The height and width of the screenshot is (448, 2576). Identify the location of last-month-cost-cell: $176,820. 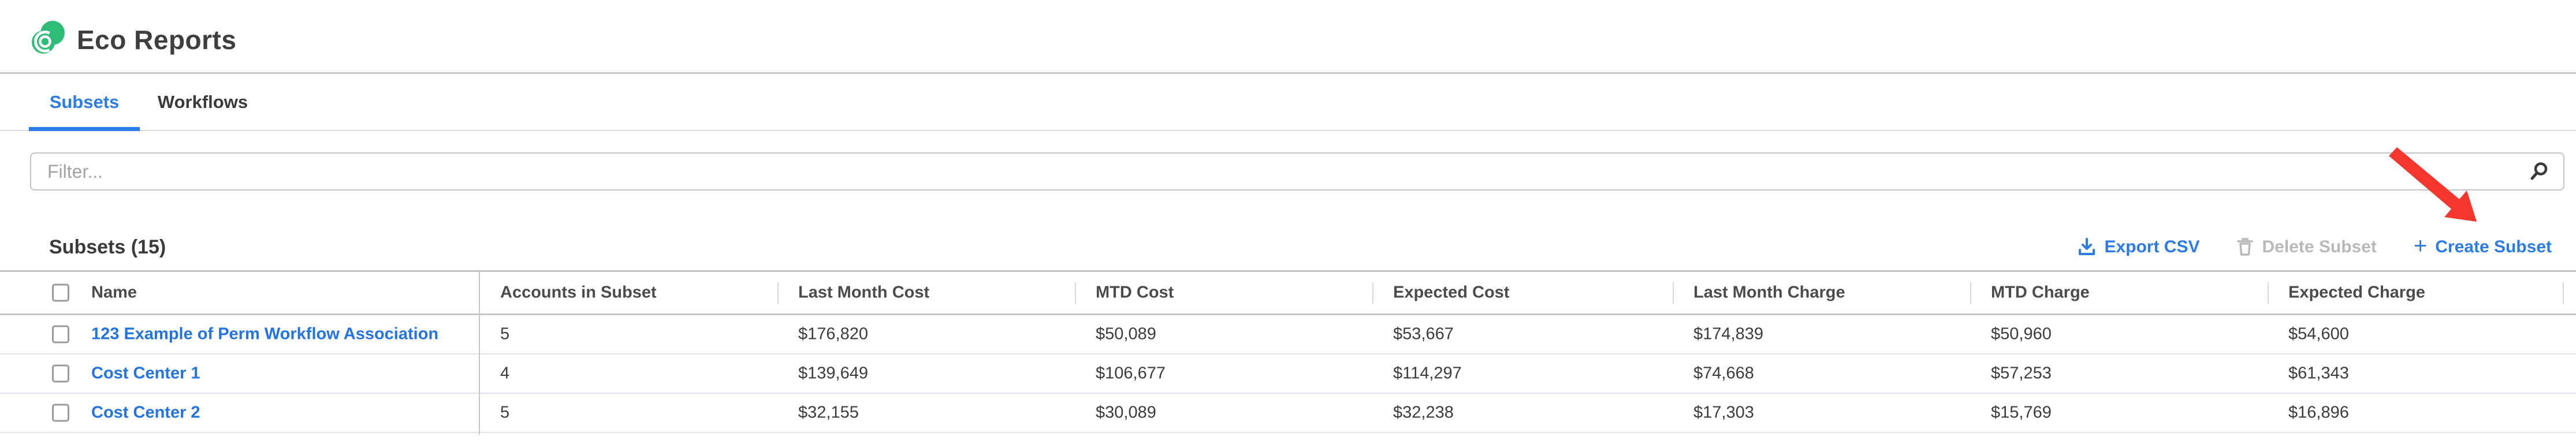
(833, 334).